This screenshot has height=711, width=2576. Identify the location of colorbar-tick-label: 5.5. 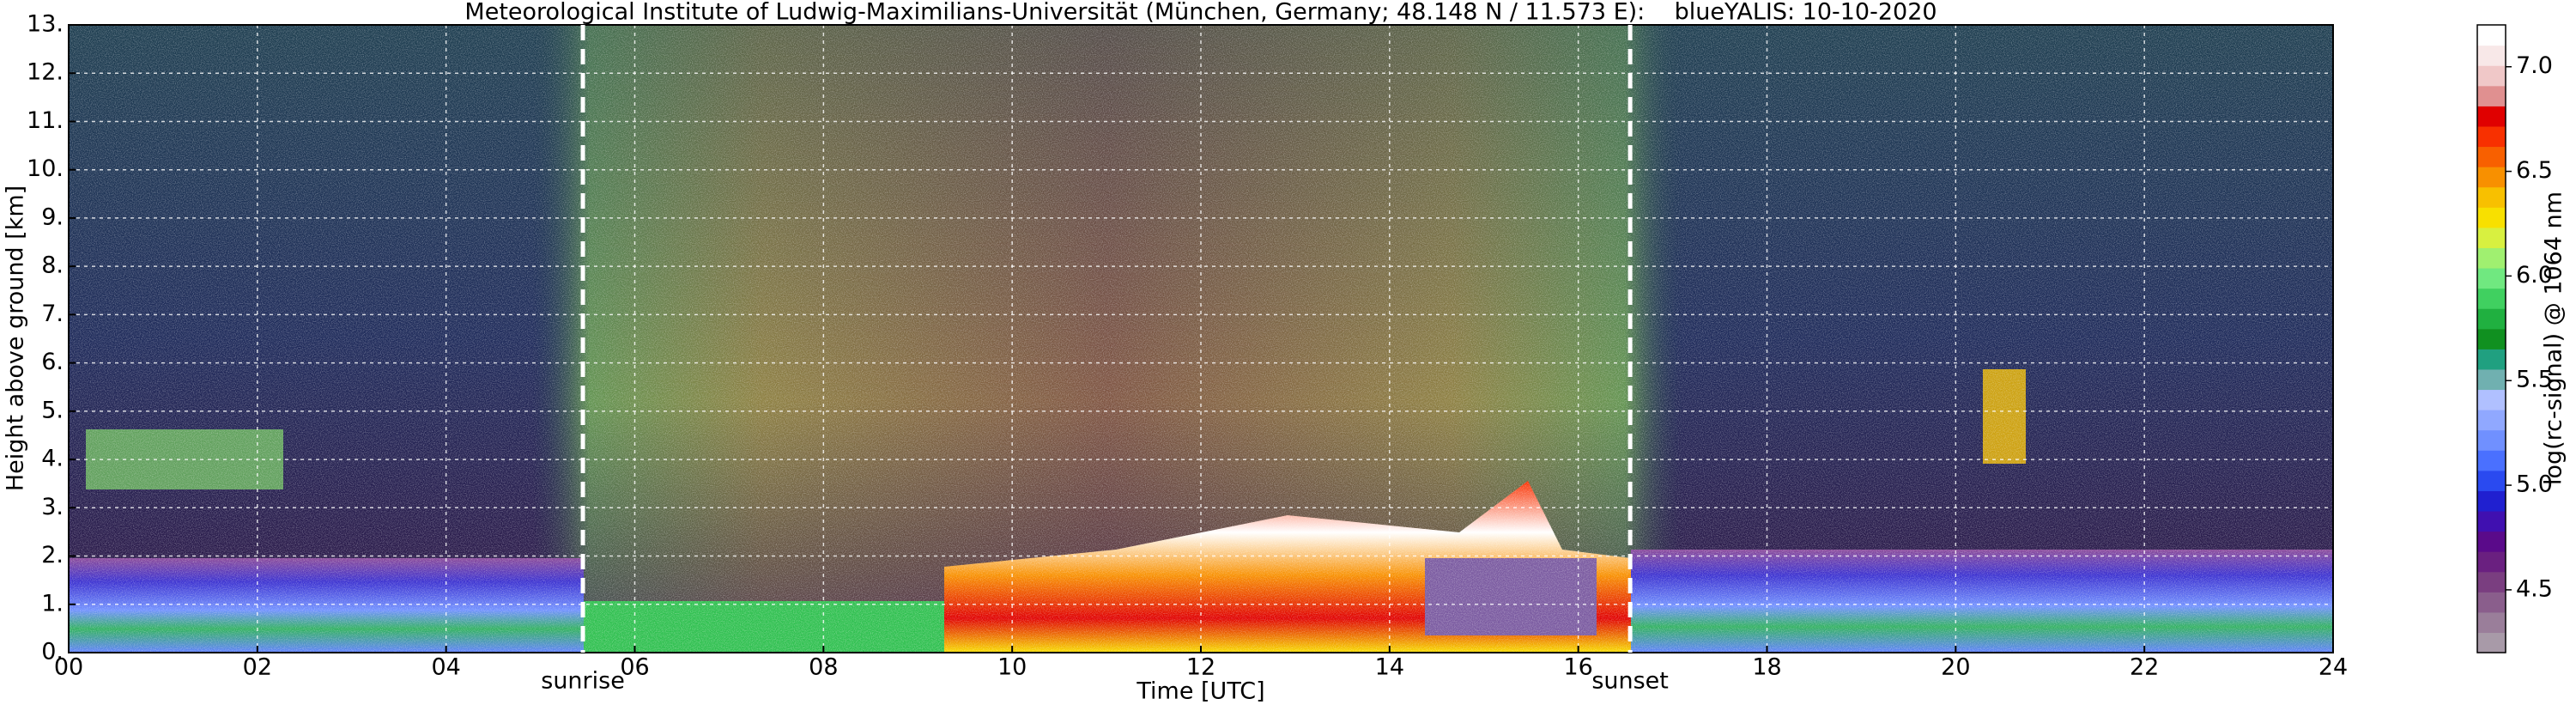
(2534, 380).